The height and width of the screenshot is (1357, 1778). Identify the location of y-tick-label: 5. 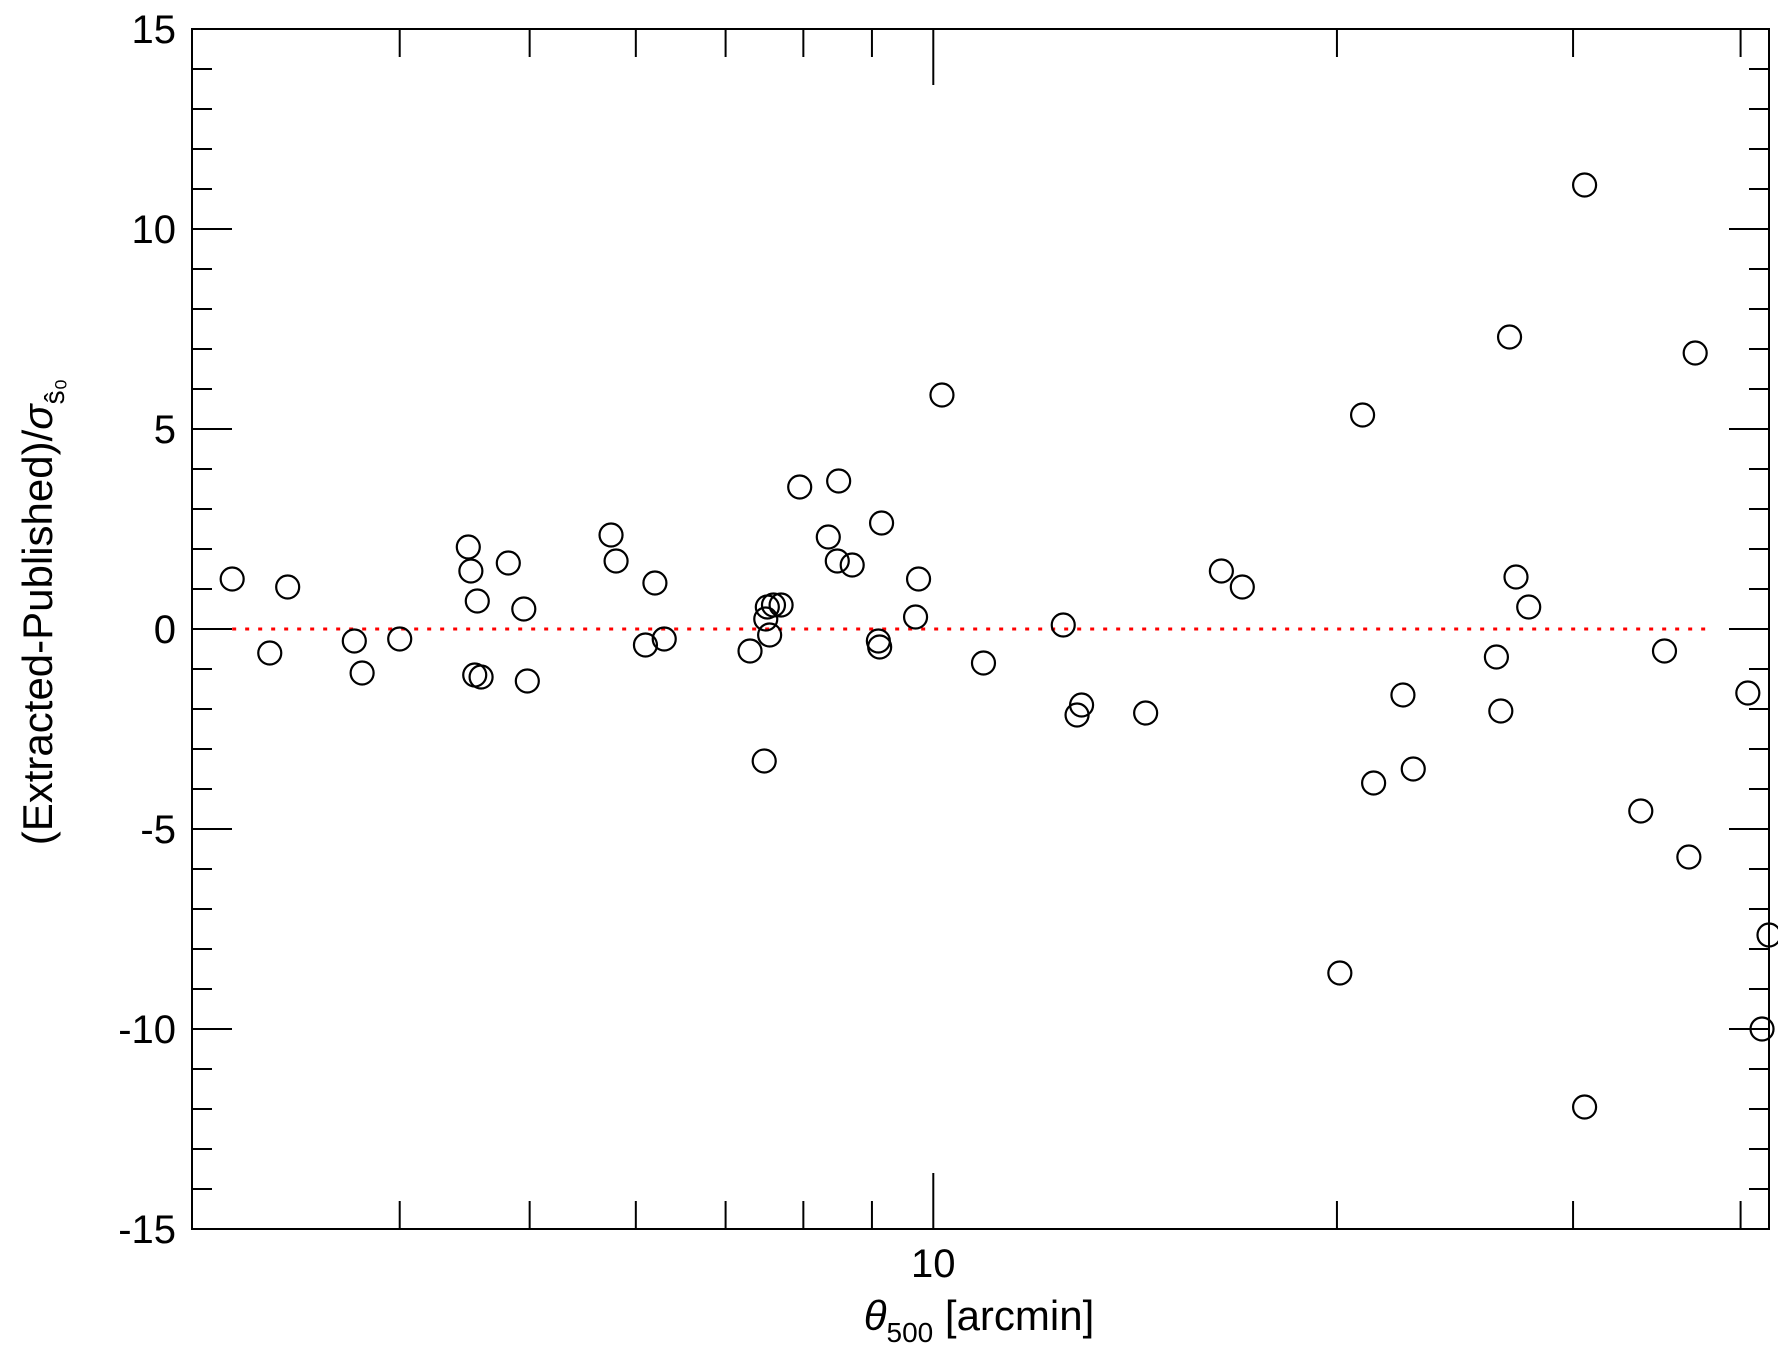
(165, 430).